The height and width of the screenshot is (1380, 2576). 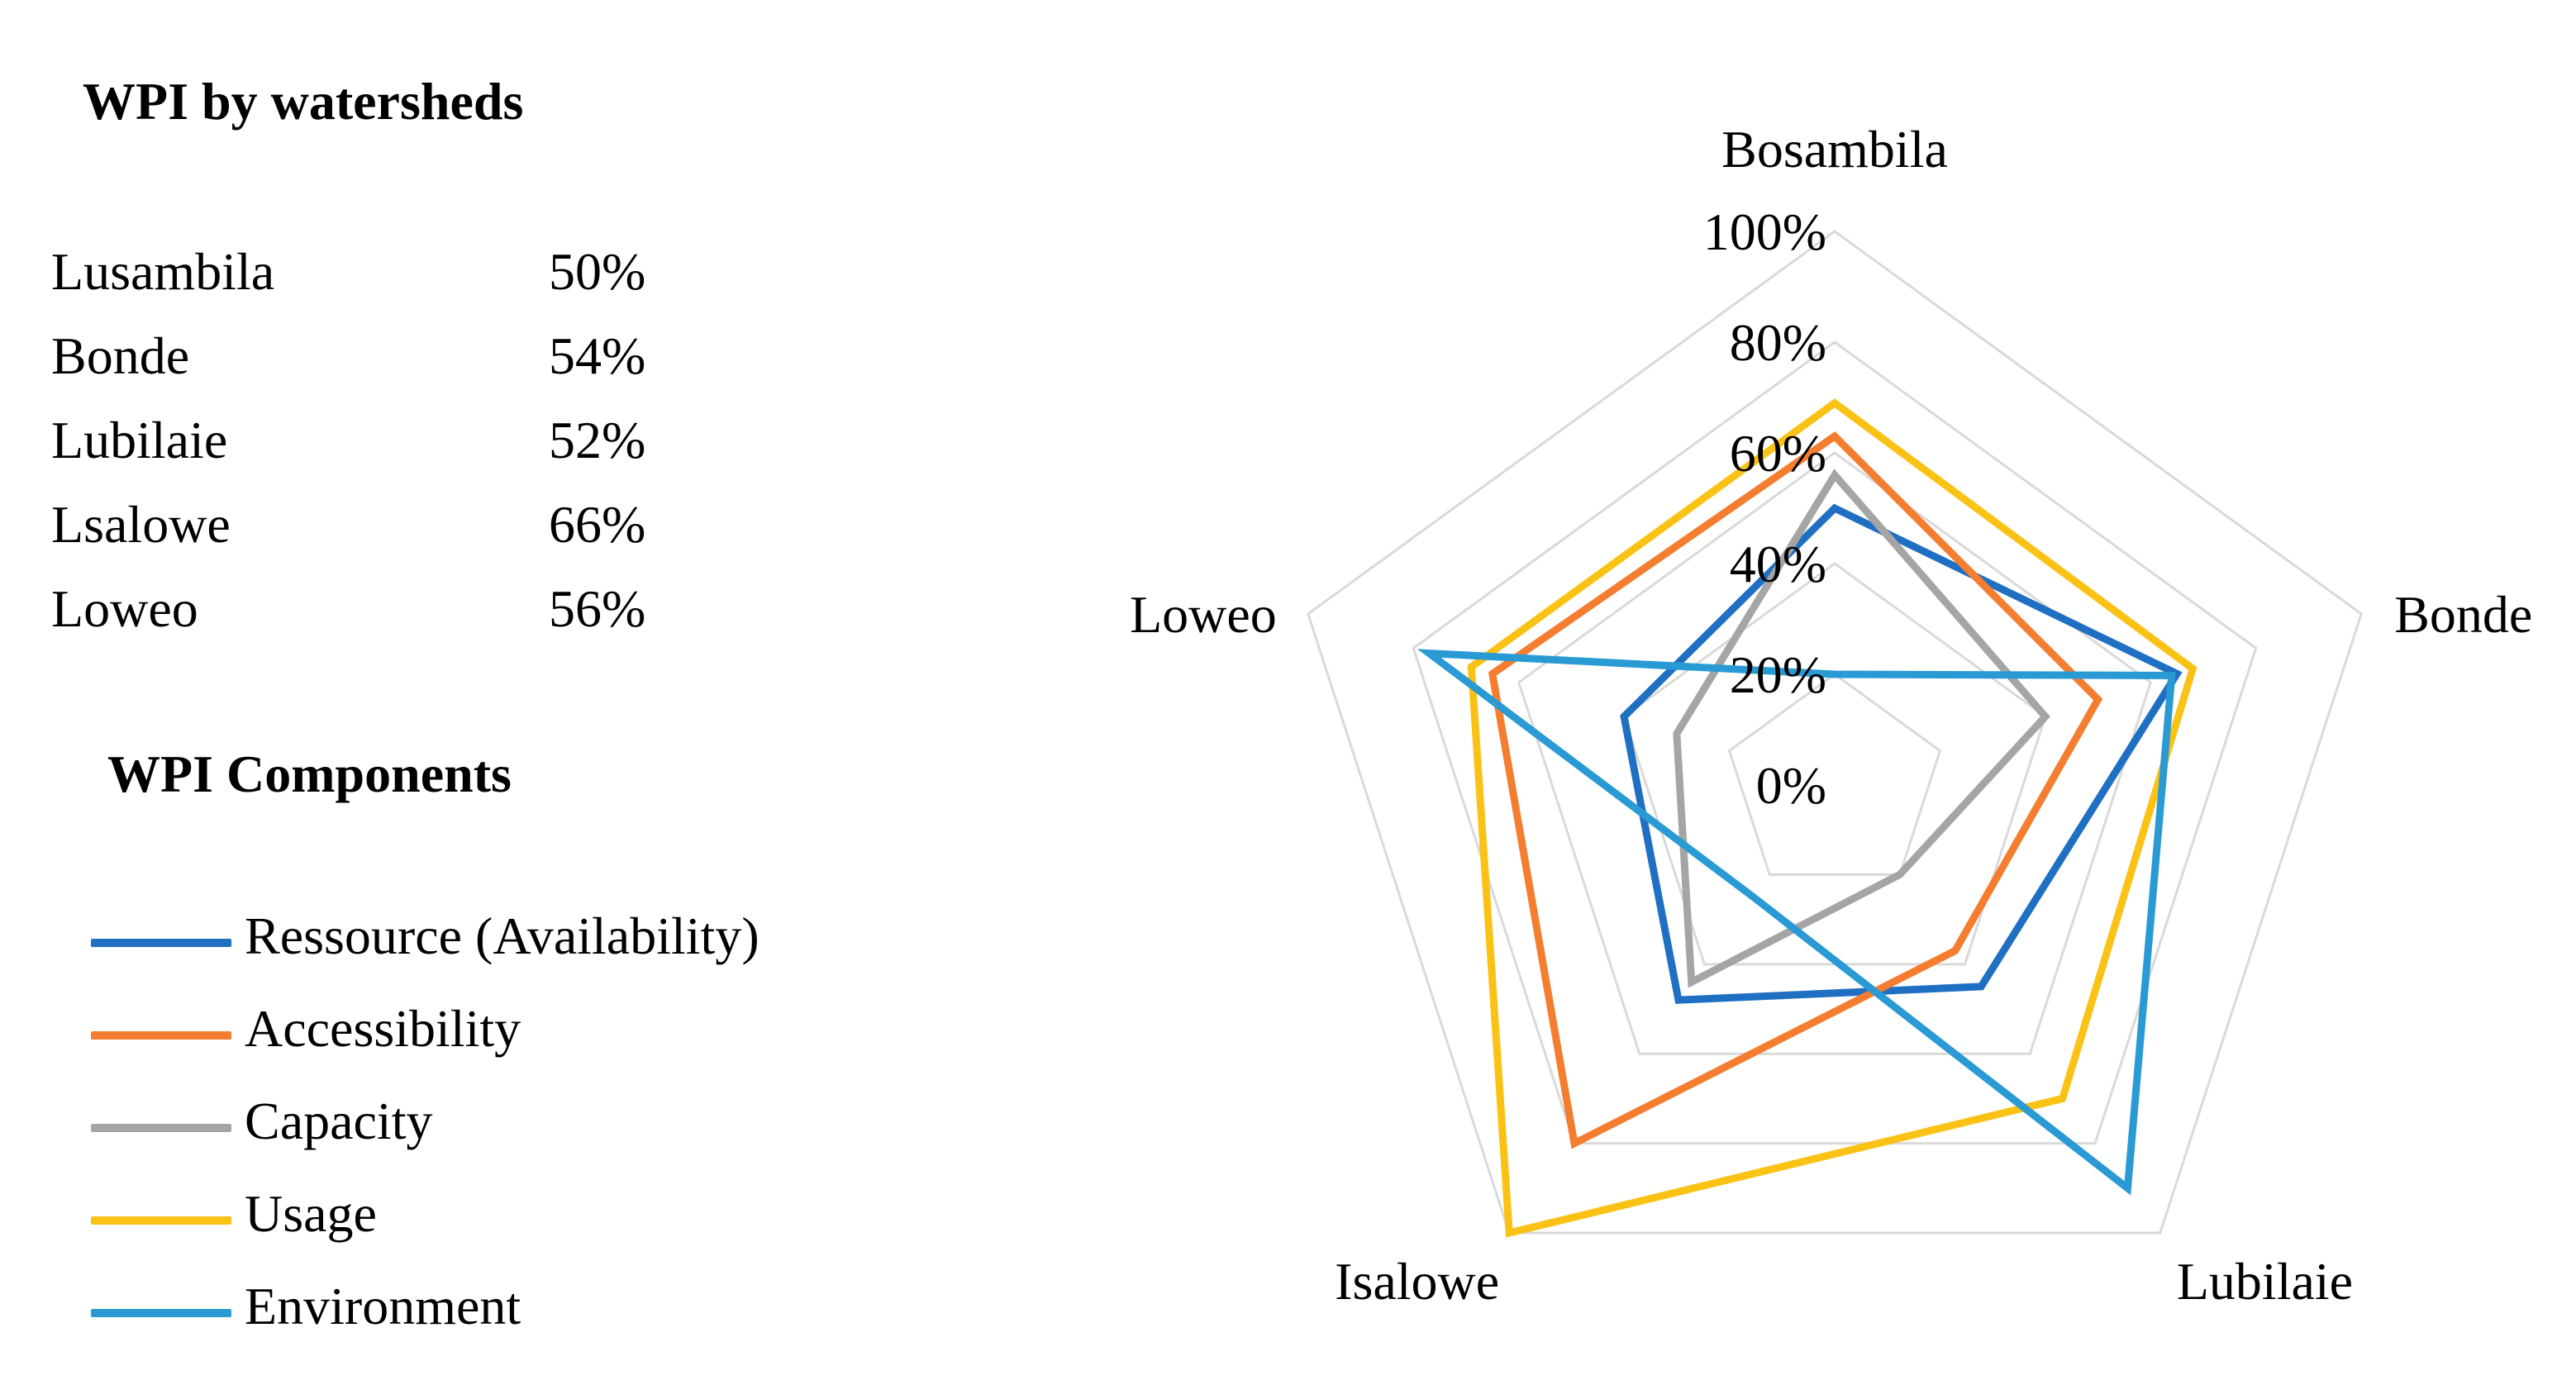 What do you see at coordinates (1765, 509) in the screenshot?
I see `radar-ticks: 0% 20% 40% 60% 80% 100%` at bounding box center [1765, 509].